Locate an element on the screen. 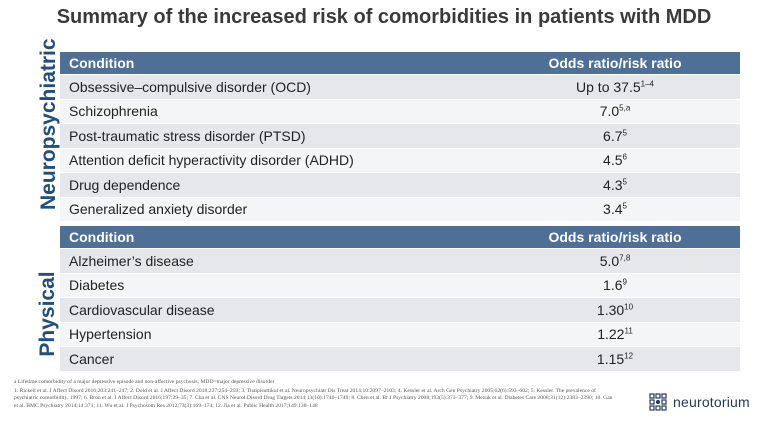  ratio-cell: 1.3010 is located at coordinates (615, 310).